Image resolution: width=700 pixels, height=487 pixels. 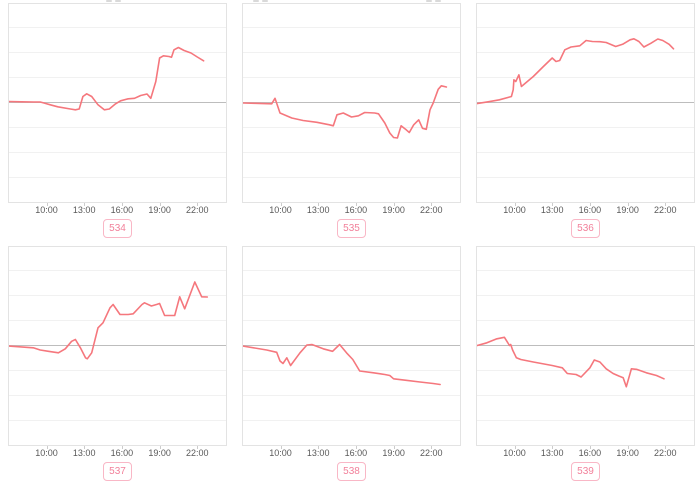 I want to click on badge-row: 535, so click(x=351, y=228).